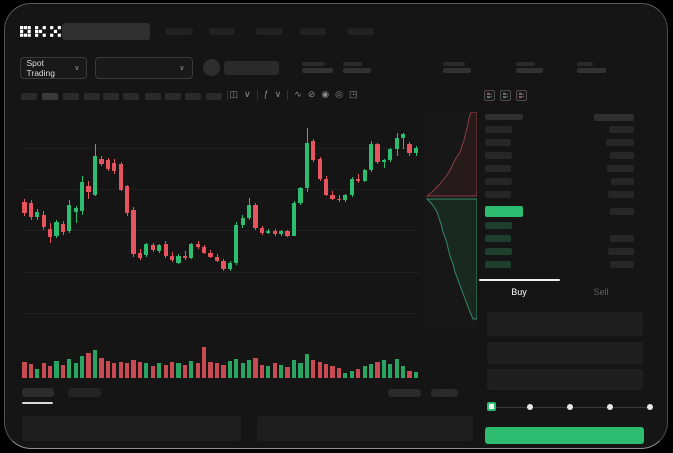 The image size is (673, 453). Describe the element at coordinates (49, 96) in the screenshot. I see `timeframe-button-active` at that location.